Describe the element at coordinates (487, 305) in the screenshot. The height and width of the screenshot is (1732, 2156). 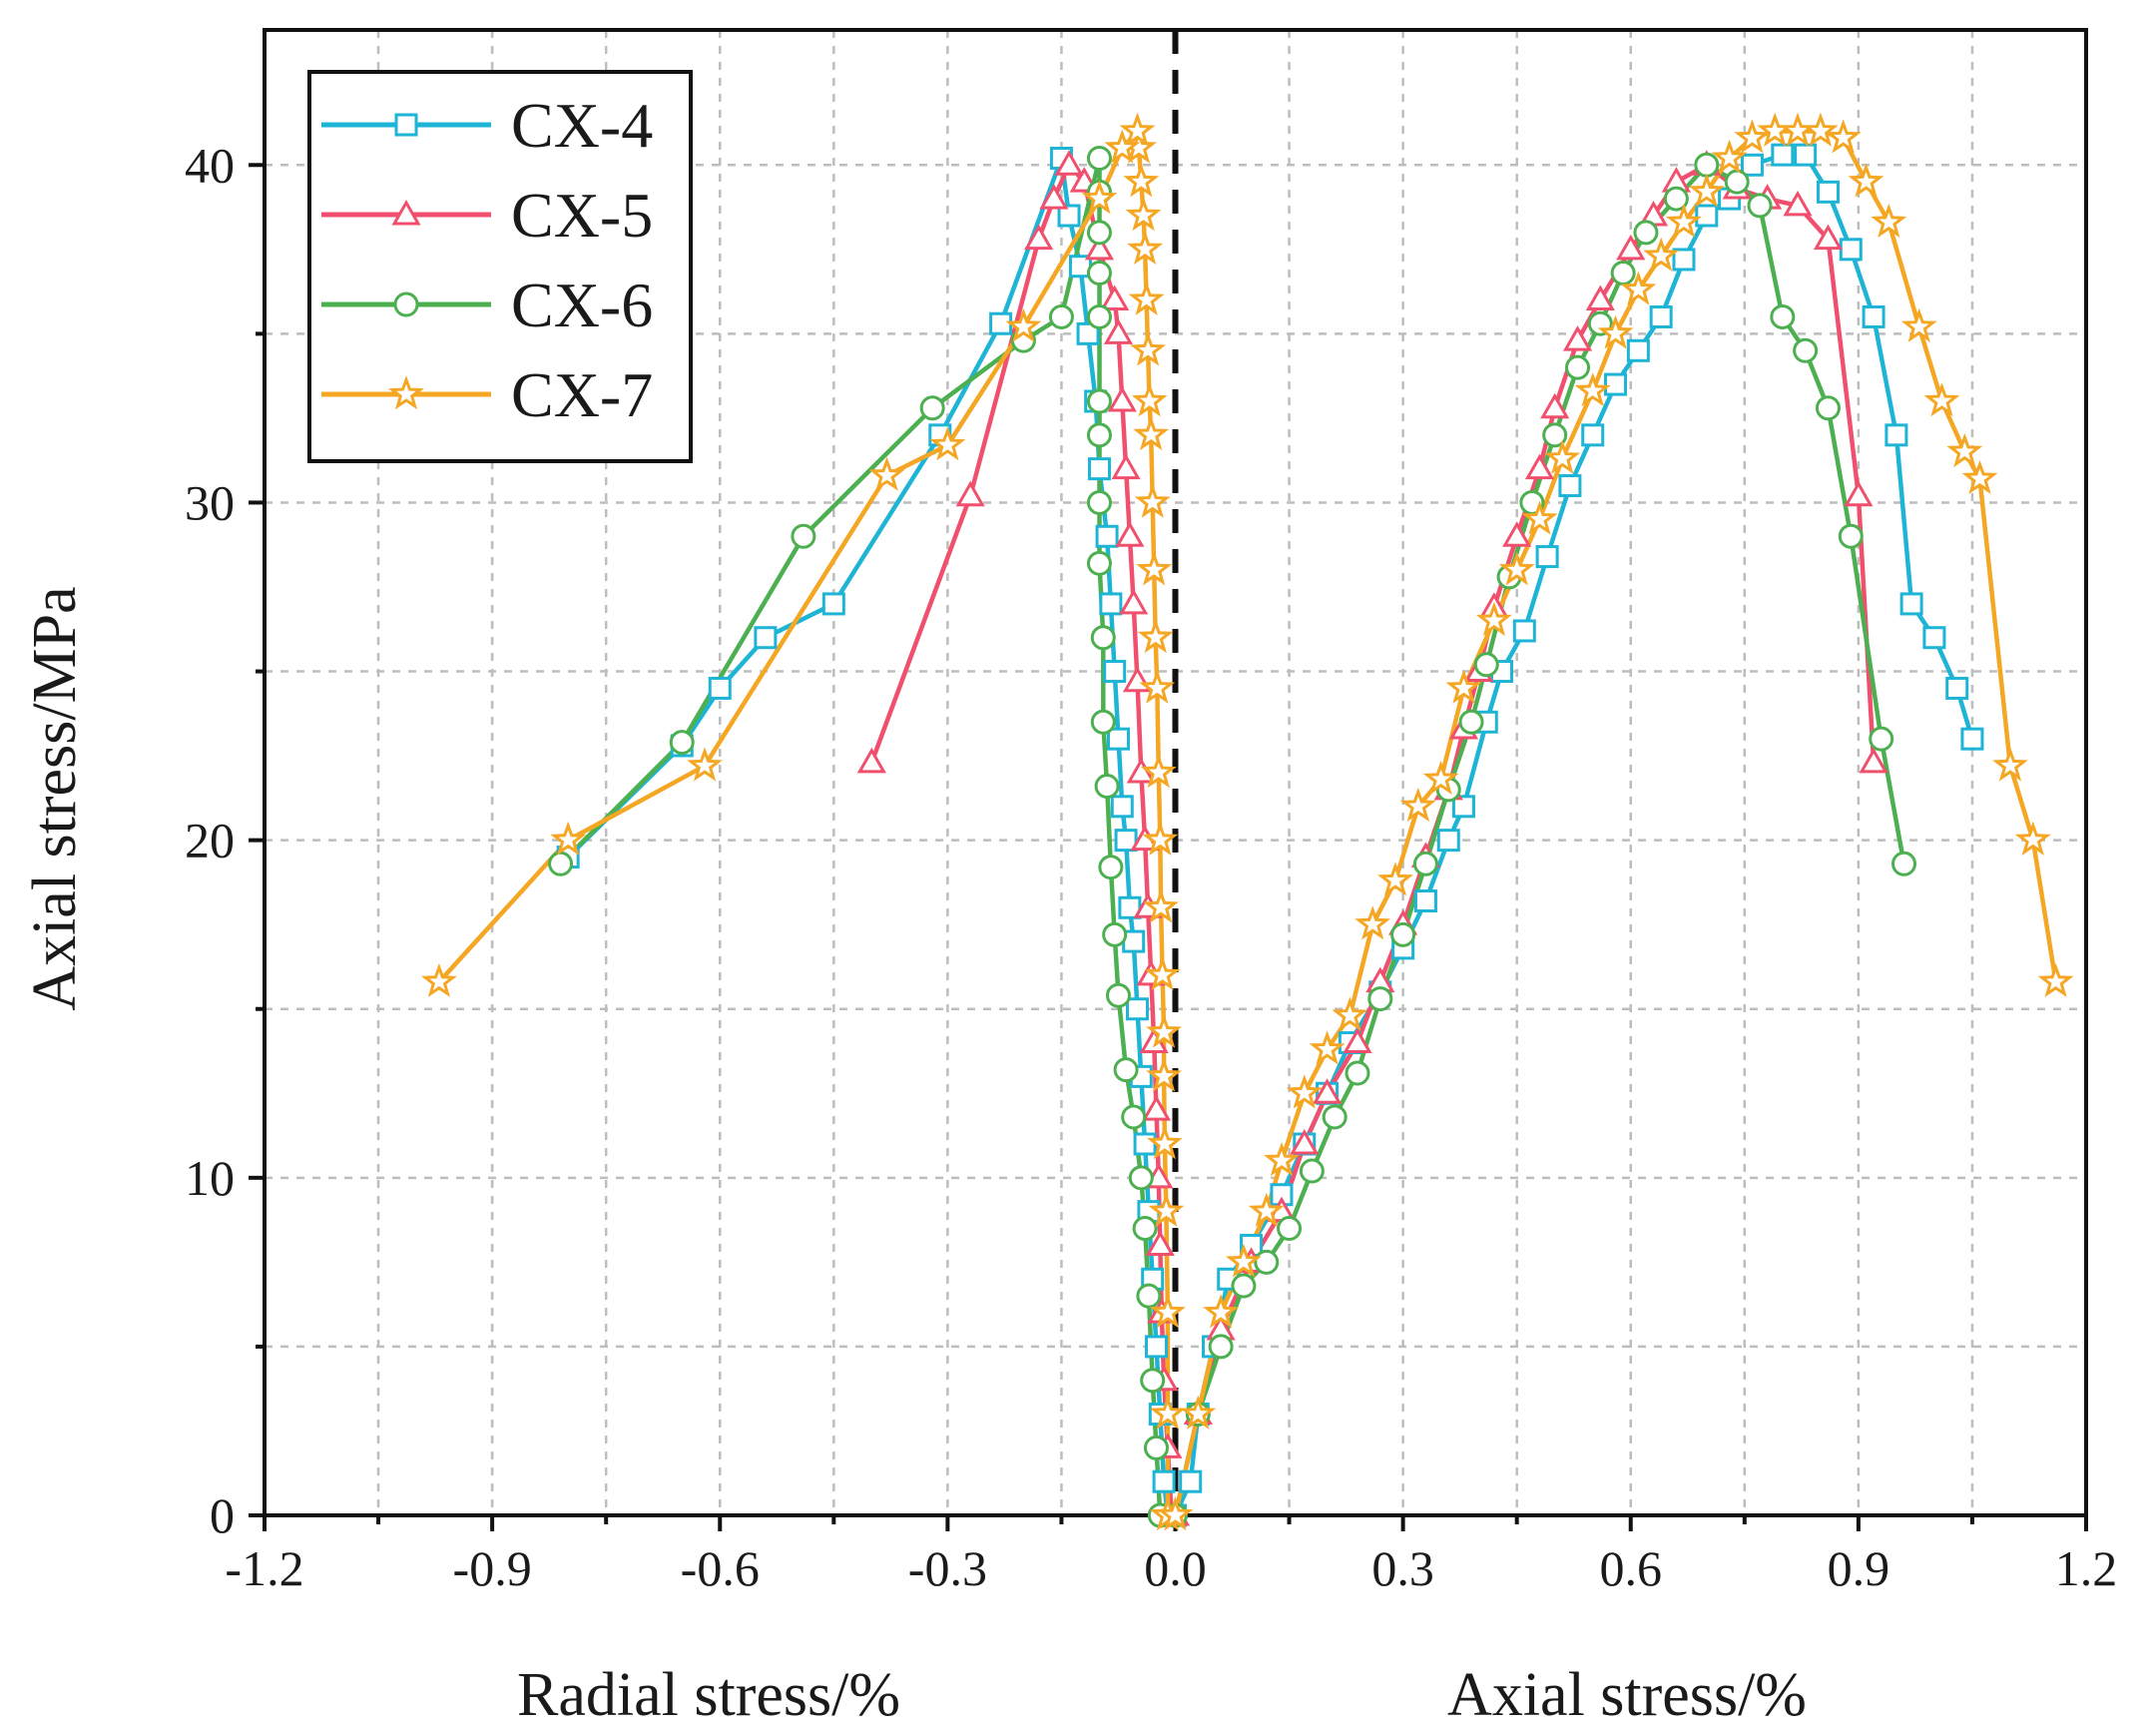
I see `legend-item-cx-6: CX-6` at that location.